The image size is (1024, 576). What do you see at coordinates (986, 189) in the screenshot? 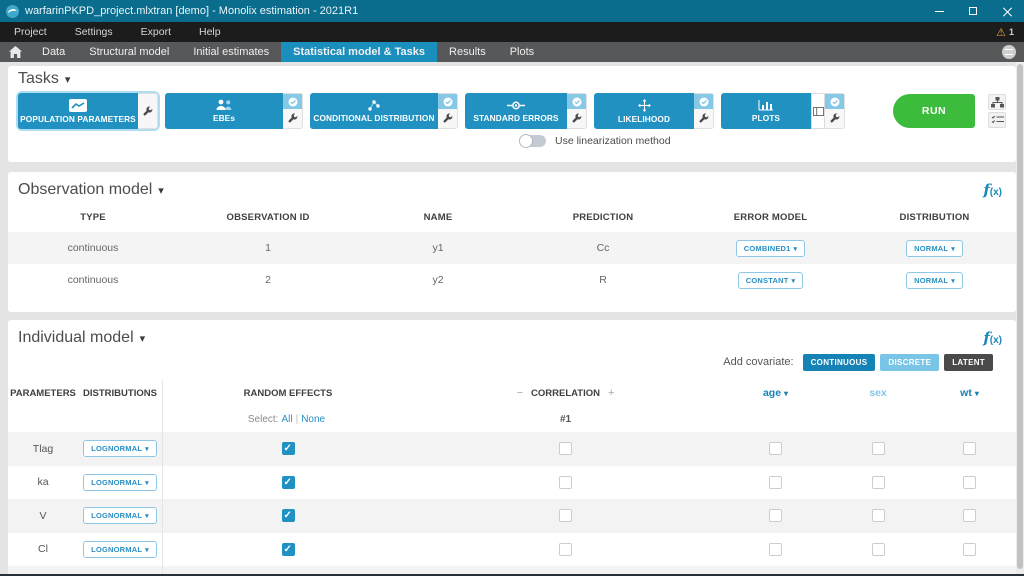
I see `fx-icon: f` at bounding box center [986, 189].